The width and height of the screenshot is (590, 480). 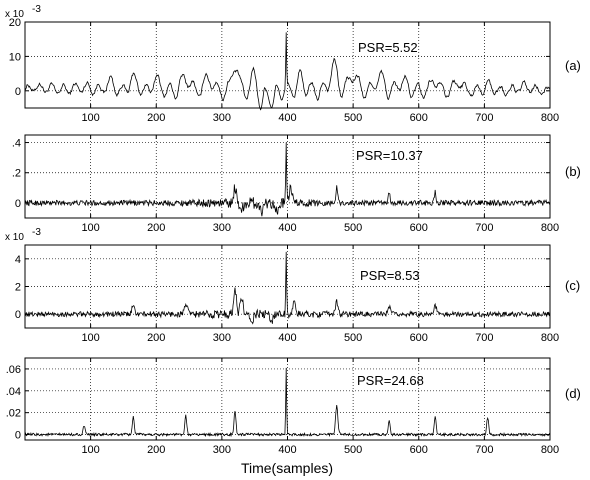 I want to click on x-axis-label: Time(samples), so click(x=287, y=468).